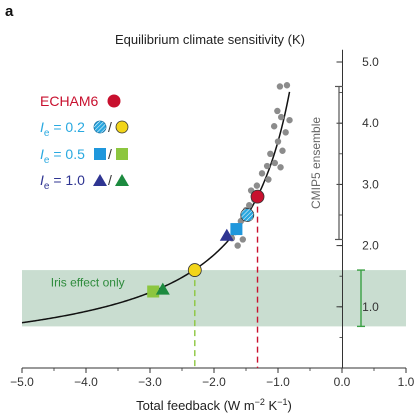  What do you see at coordinates (342, 382) in the screenshot?
I see `x-tick-label: 0.0` at bounding box center [342, 382].